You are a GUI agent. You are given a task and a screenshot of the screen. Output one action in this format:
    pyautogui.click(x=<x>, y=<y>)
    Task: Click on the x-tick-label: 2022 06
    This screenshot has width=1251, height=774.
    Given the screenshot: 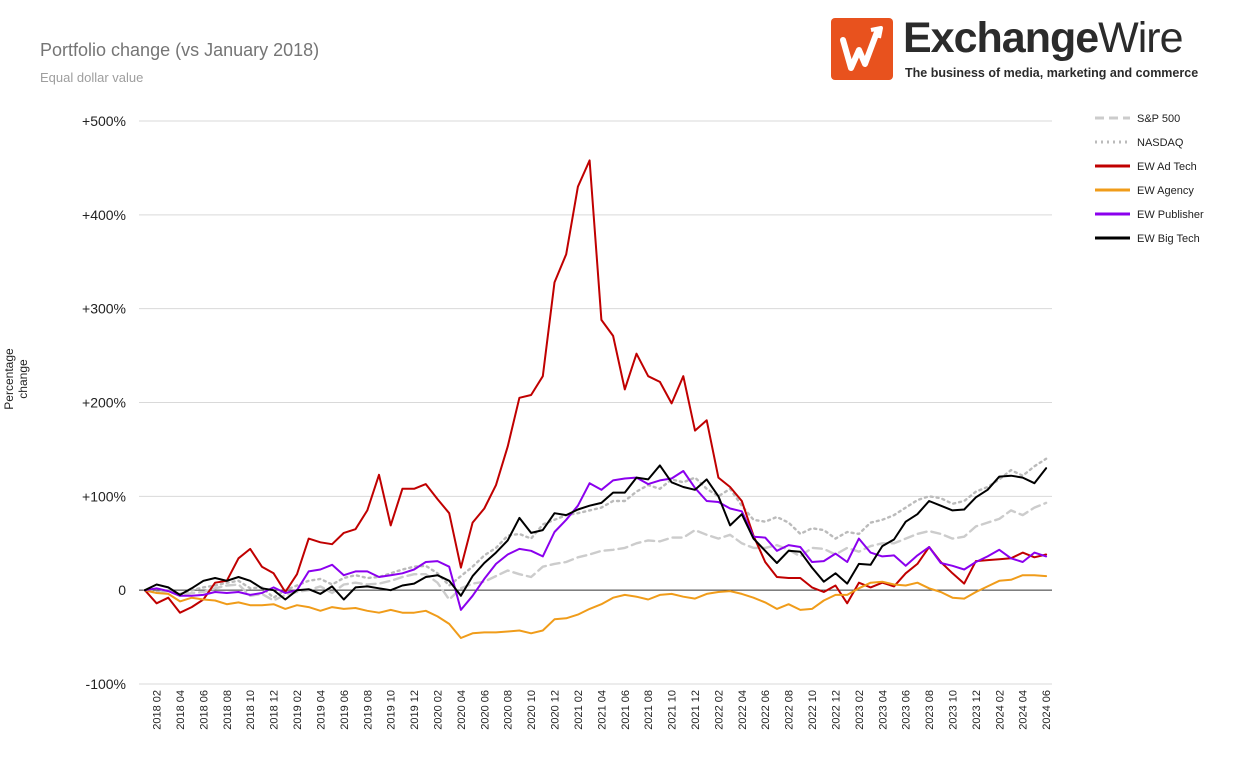 What is the action you would take?
    pyautogui.click(x=766, y=710)
    